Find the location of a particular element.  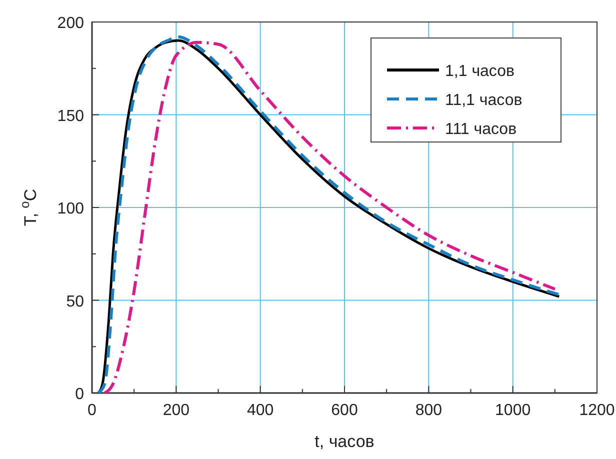

x-tick-label: 400 is located at coordinates (260, 410).